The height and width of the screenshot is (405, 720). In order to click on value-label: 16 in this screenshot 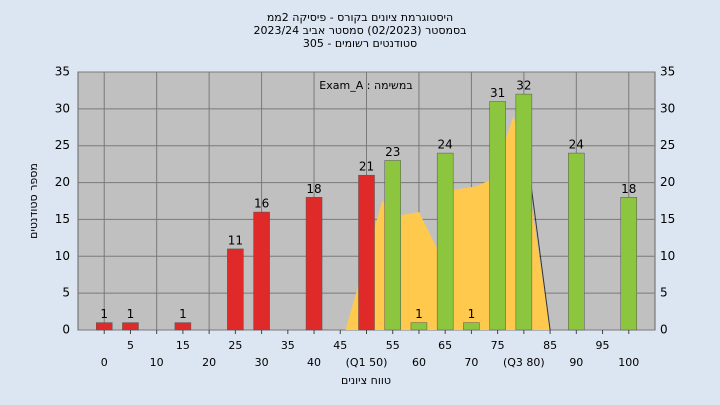, I will do `click(261, 204)`.